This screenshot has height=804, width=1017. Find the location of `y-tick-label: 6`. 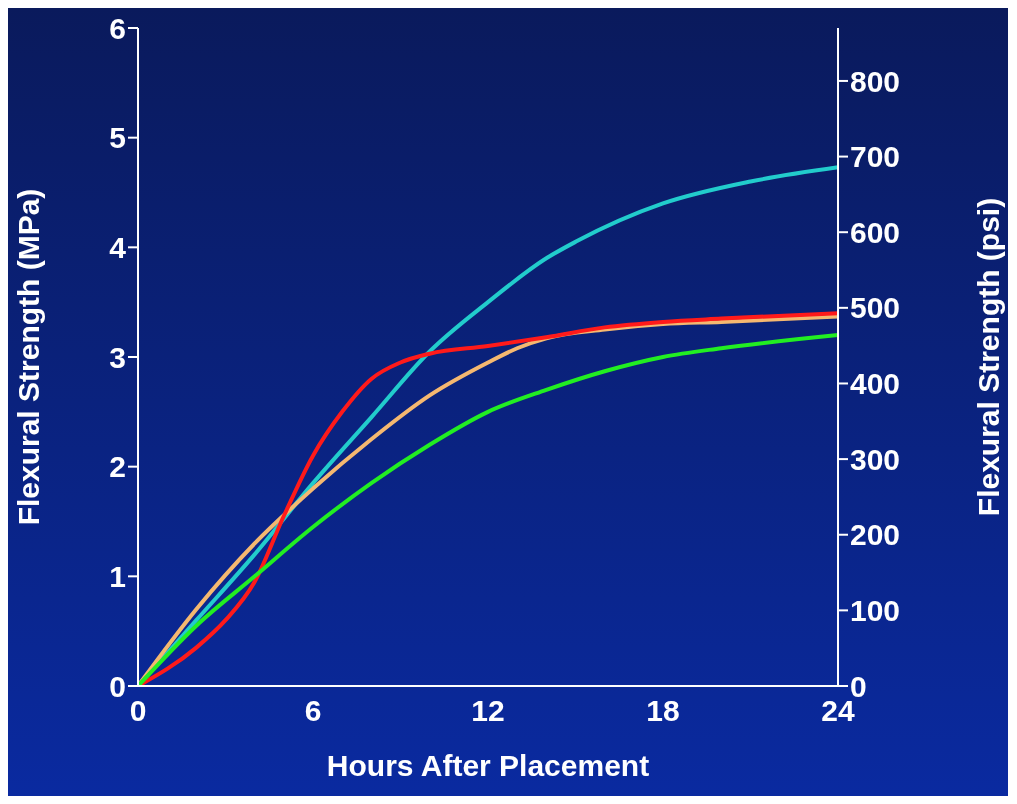

y-tick-label: 6 is located at coordinates (117, 28).